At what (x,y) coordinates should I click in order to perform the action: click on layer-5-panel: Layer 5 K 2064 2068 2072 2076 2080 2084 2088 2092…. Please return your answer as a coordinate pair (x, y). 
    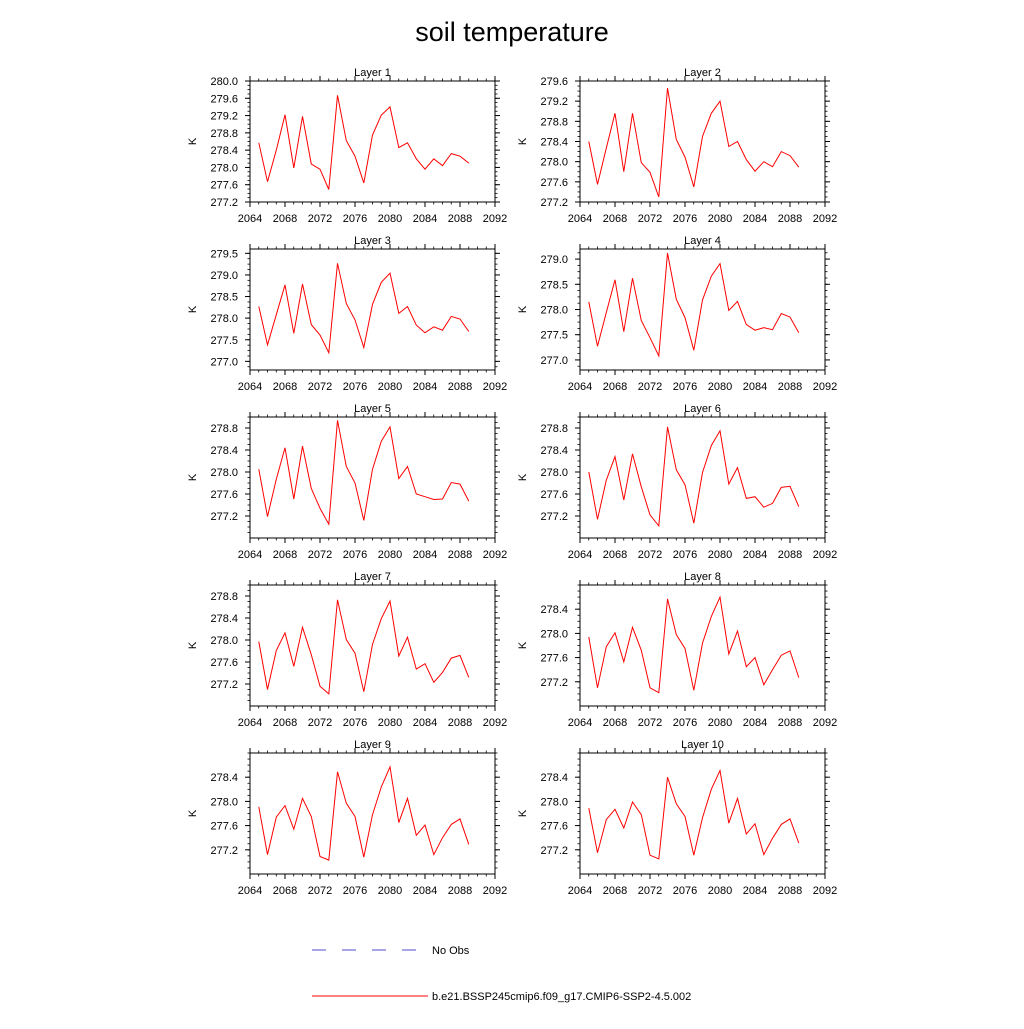
    Looking at the image, I should click on (347, 482).